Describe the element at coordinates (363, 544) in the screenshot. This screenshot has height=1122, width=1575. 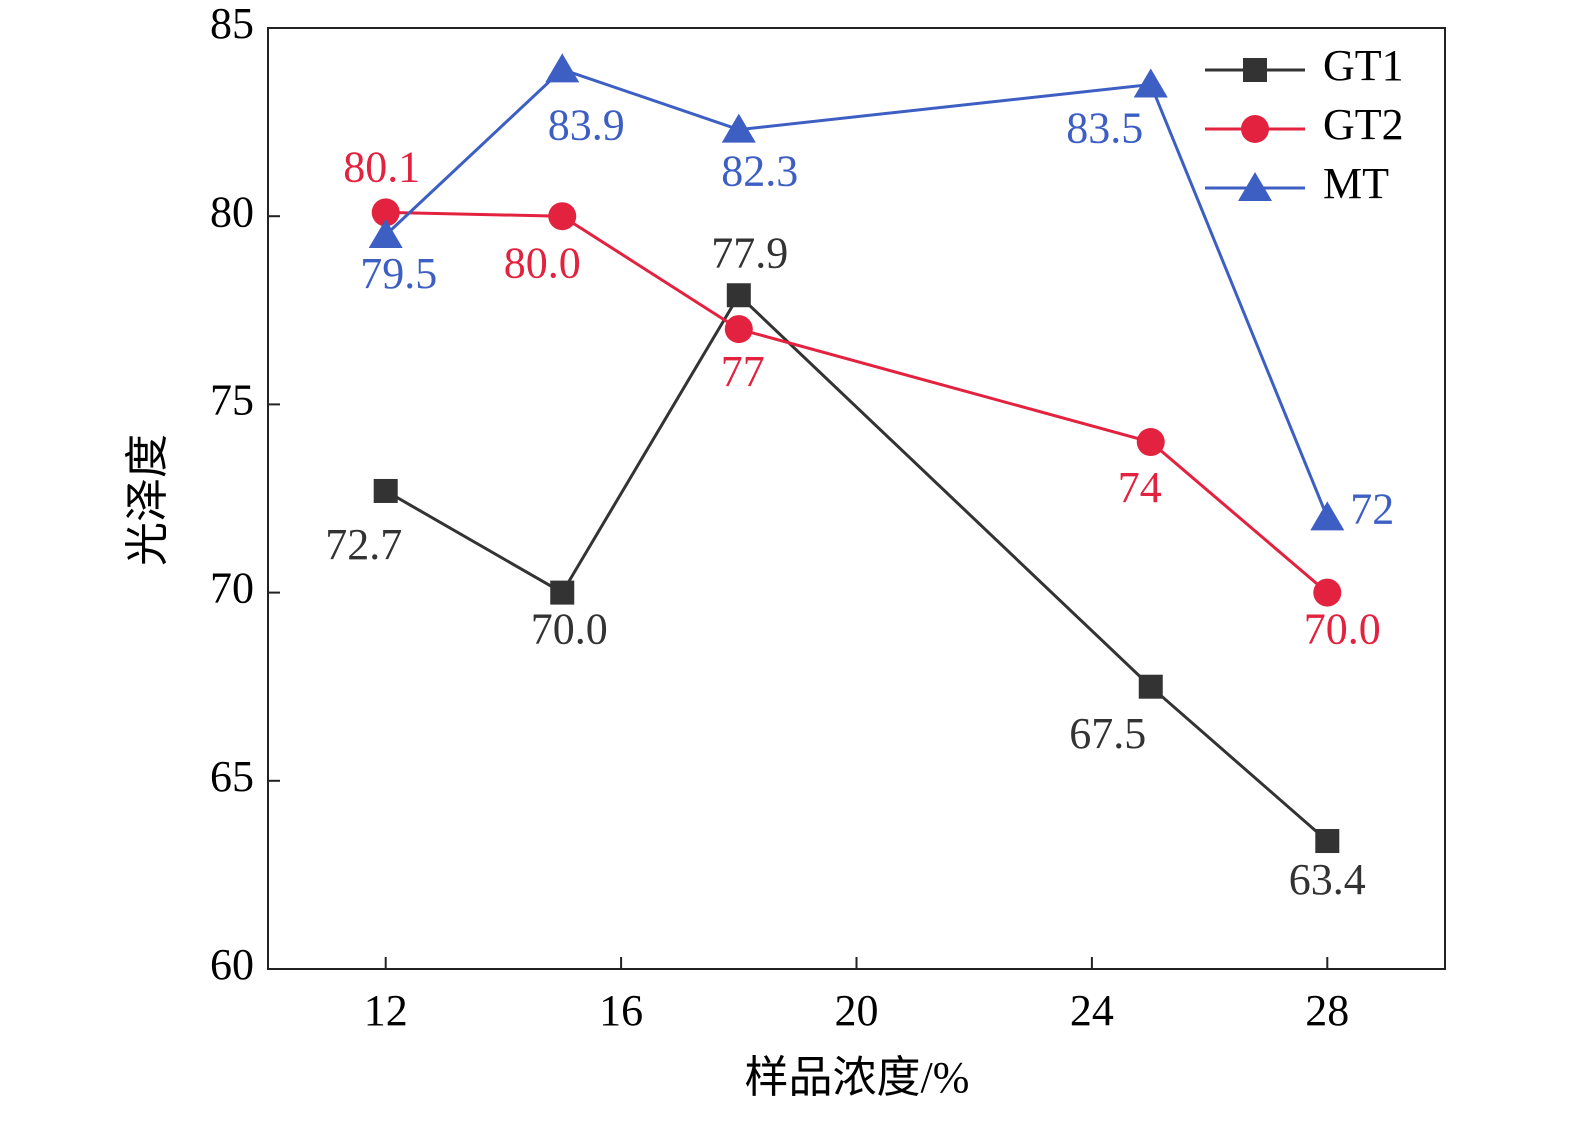
I see `data-label: 72.7` at that location.